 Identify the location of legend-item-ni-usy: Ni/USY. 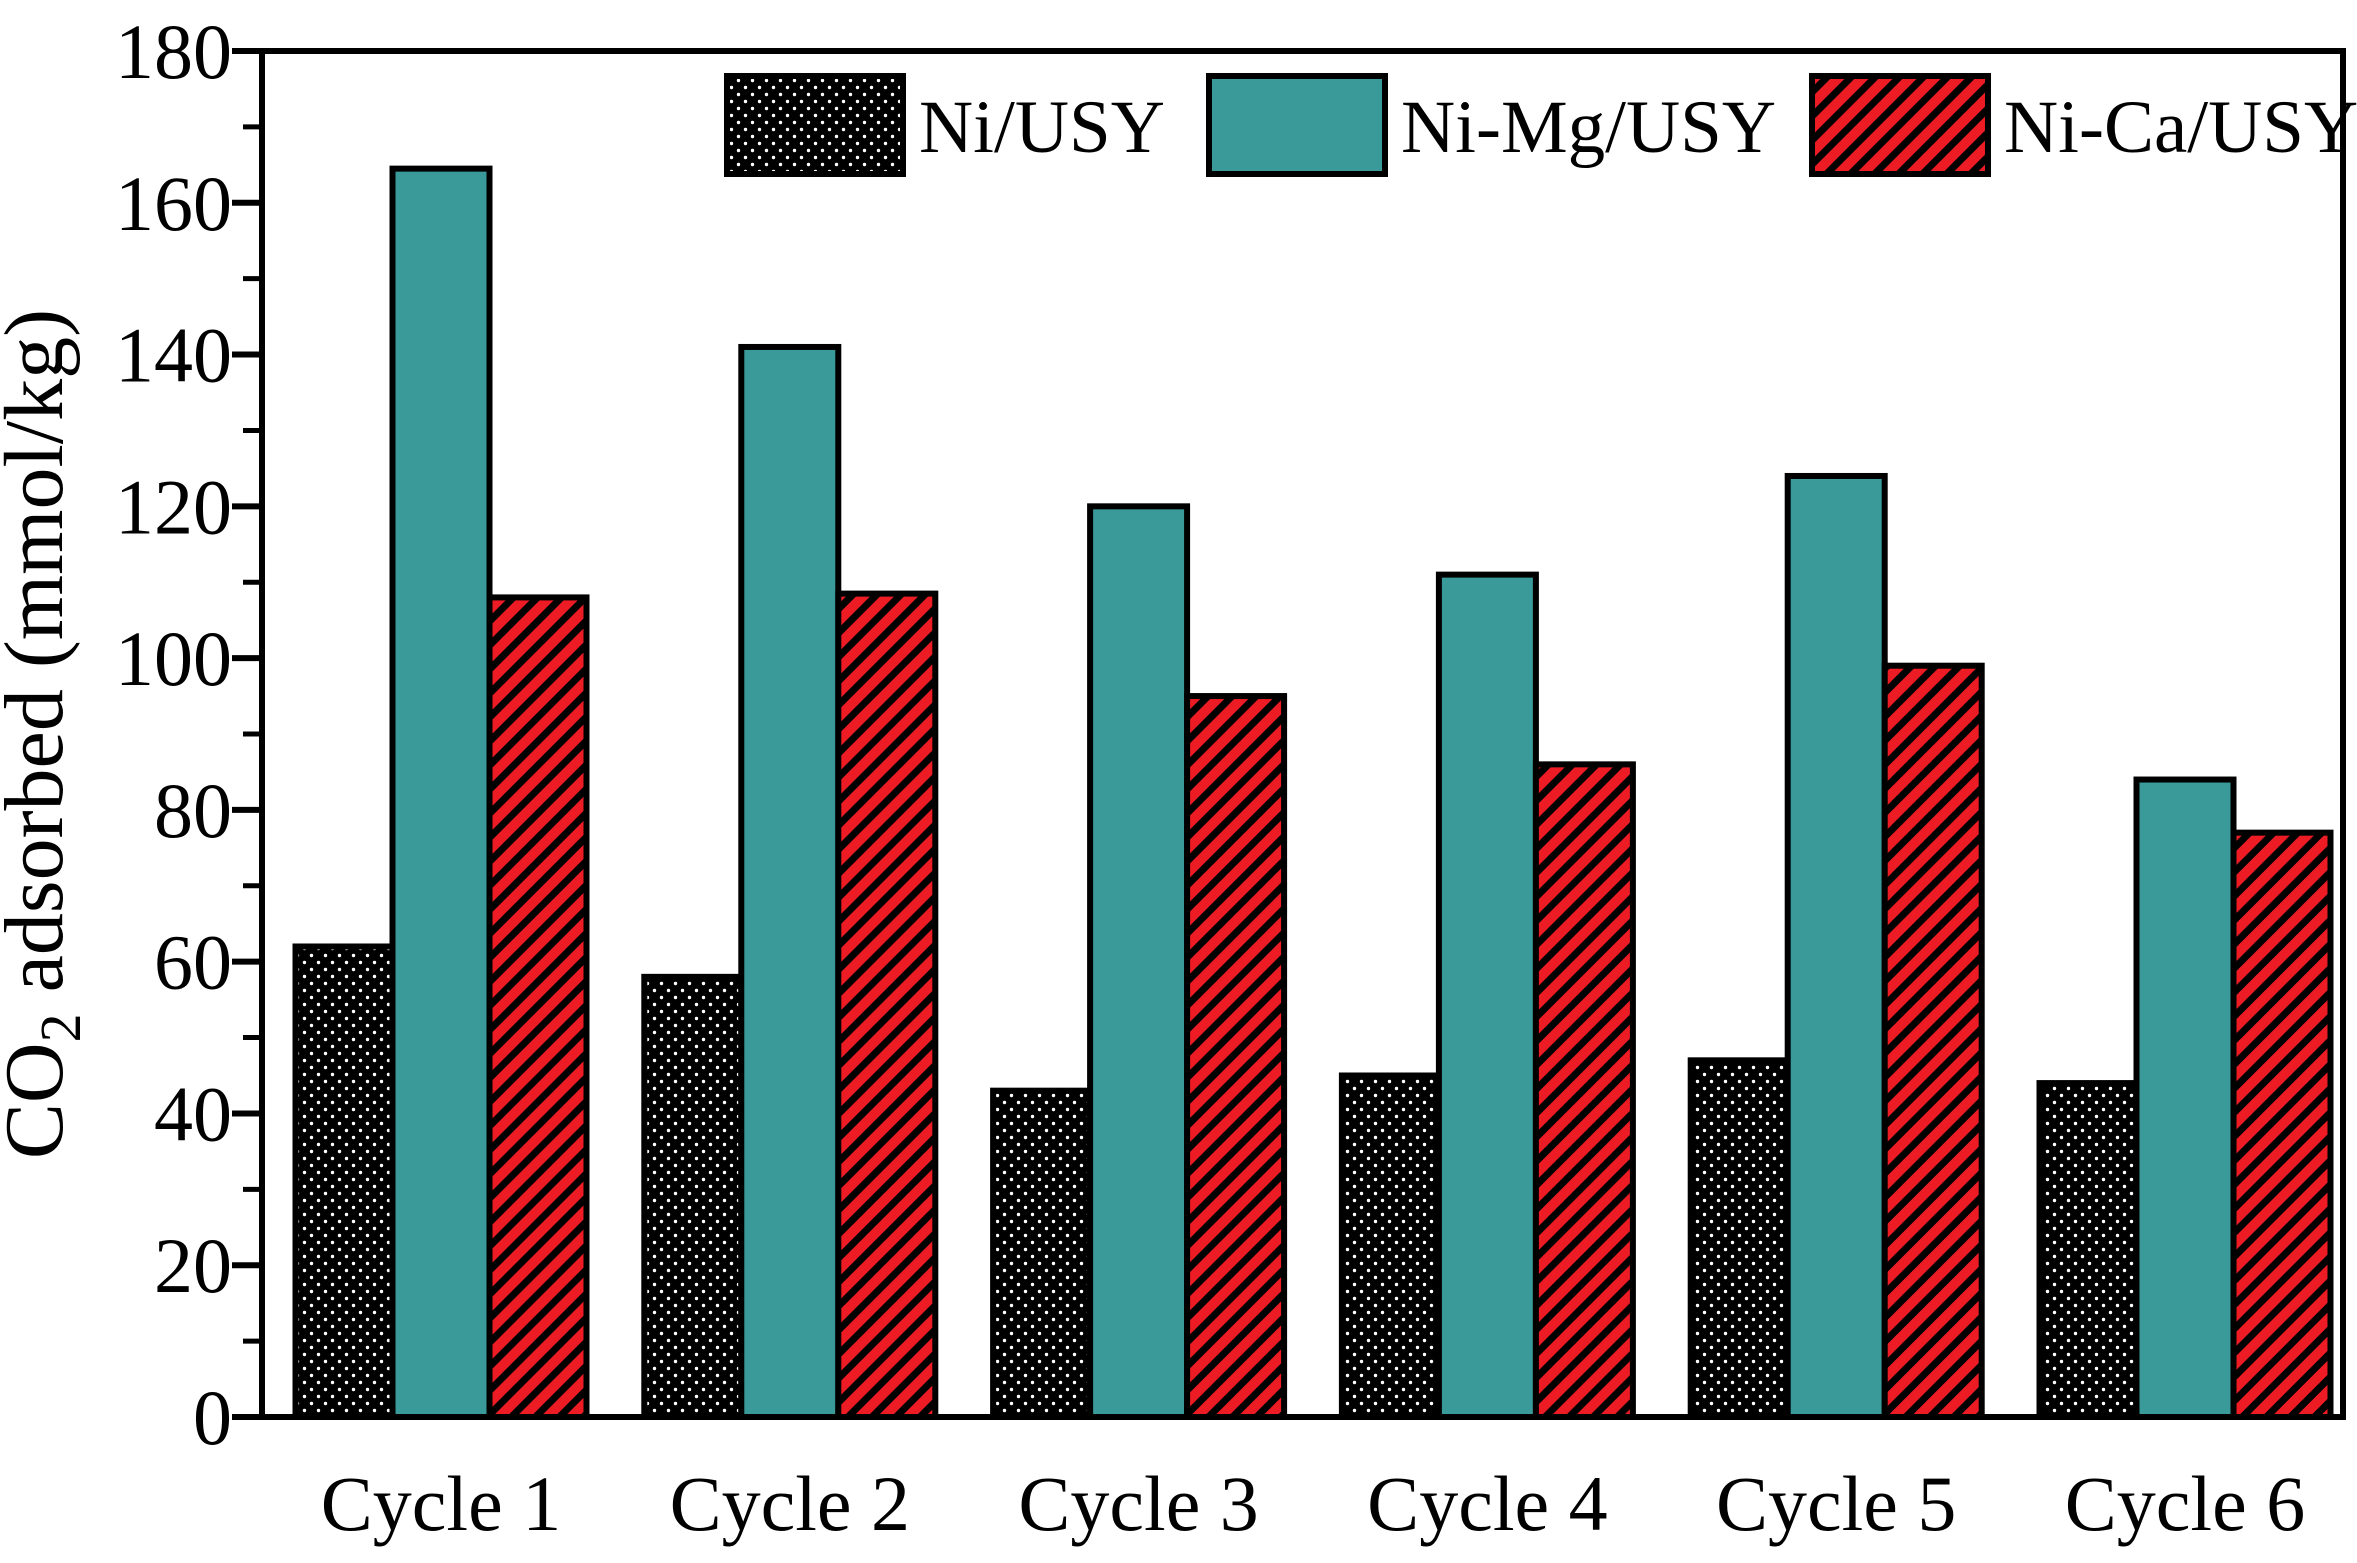
(944, 125).